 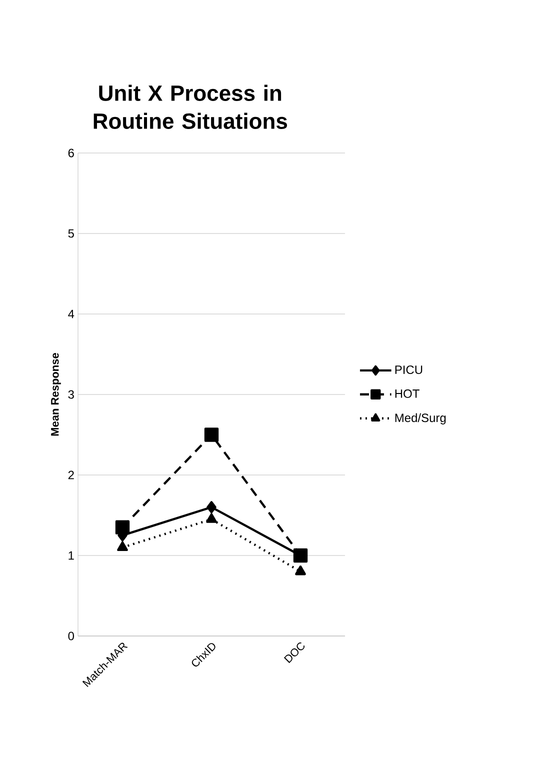 What do you see at coordinates (71, 636) in the screenshot?
I see `y-tick-label: 0` at bounding box center [71, 636].